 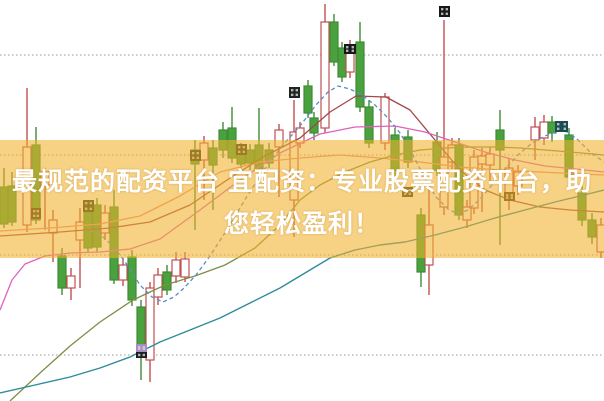 I want to click on banner-title-line2: 您轻松盈利！, so click(x=301, y=224).